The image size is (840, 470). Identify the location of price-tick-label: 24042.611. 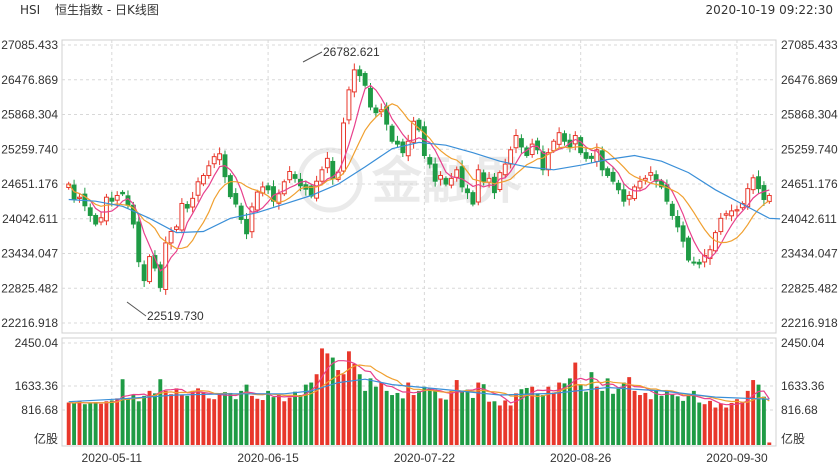
(30, 219).